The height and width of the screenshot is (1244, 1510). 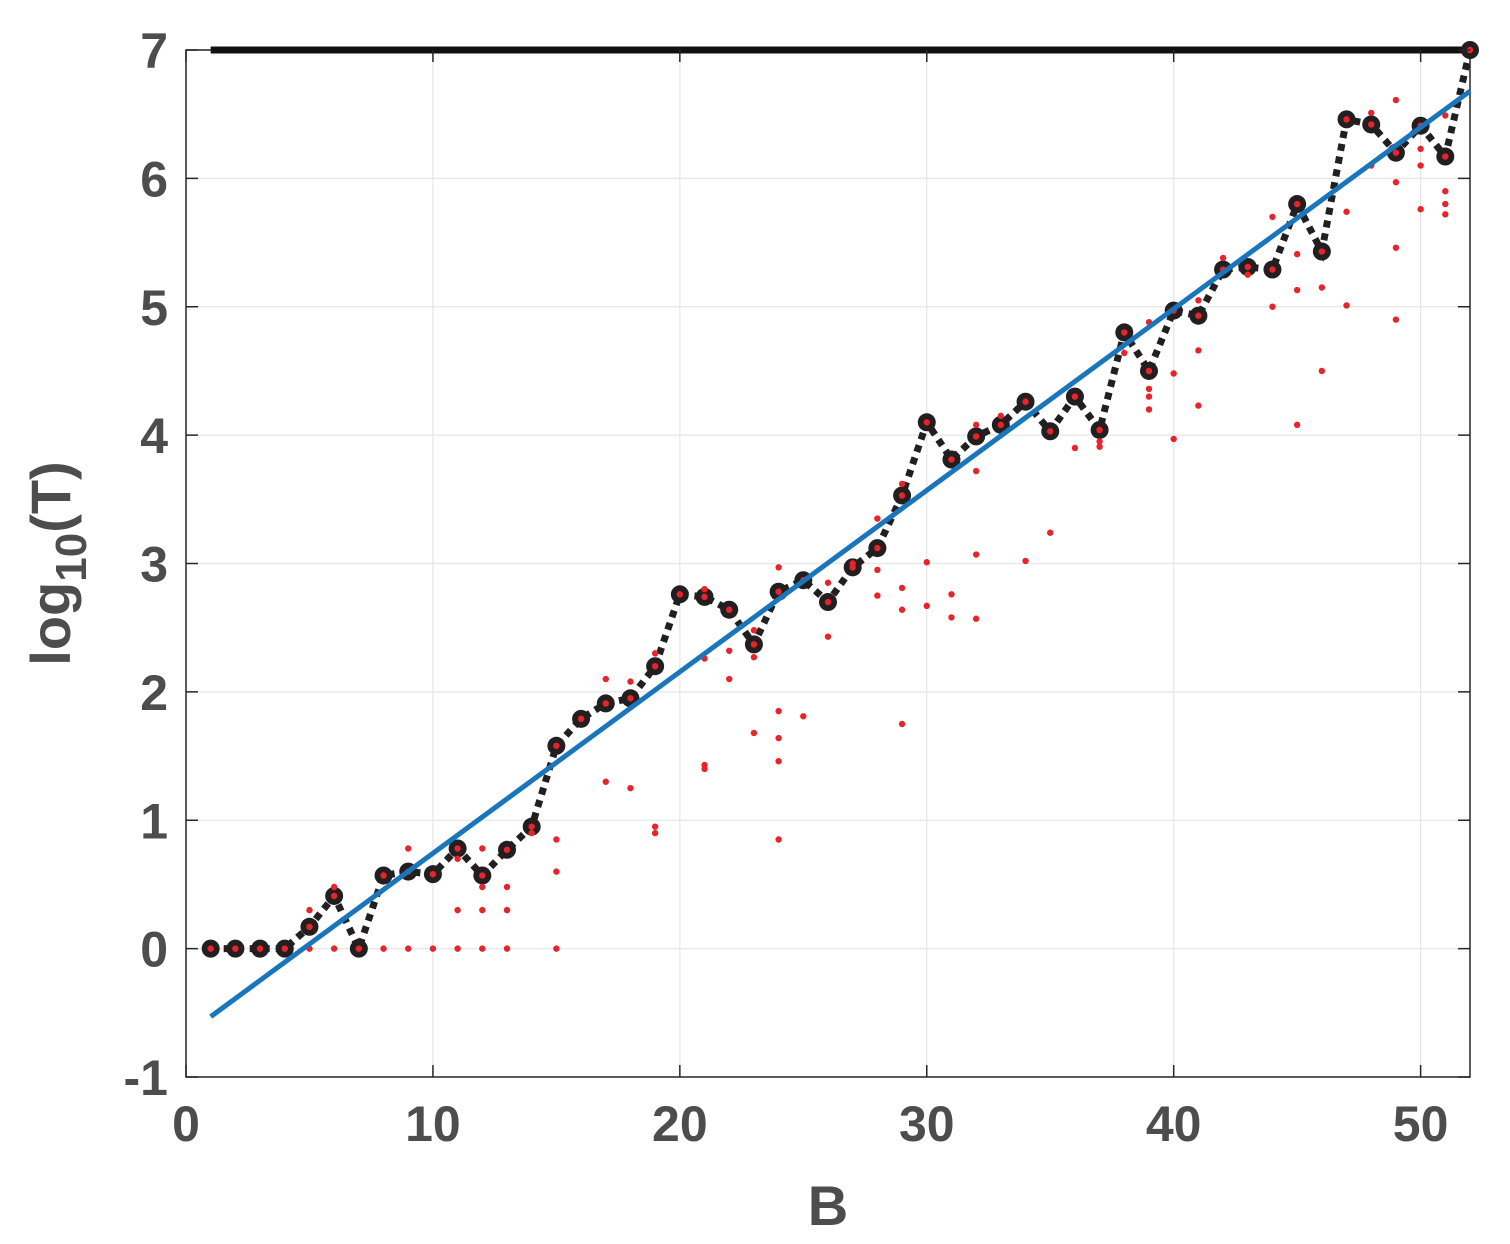 I want to click on y-axis-title-main: log, so click(x=50, y=624).